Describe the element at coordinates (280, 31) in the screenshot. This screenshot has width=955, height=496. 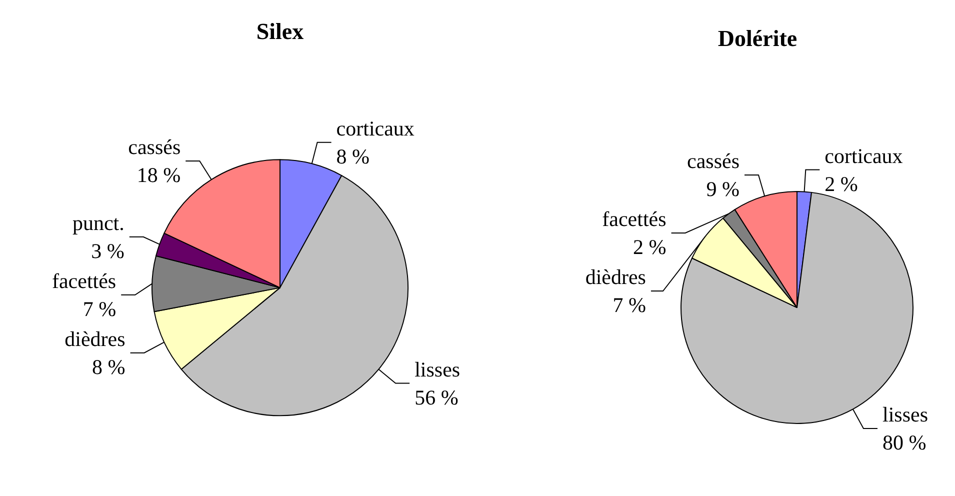
I see `chart-title: Silex` at that location.